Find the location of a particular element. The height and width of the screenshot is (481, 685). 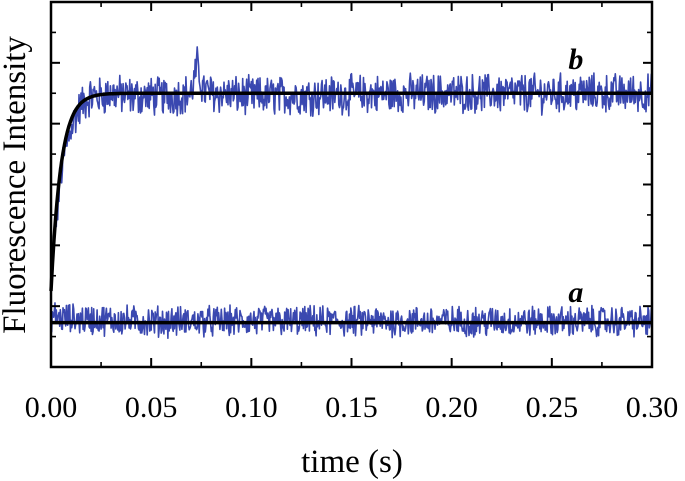

curve-label-b: b is located at coordinates (575, 59).